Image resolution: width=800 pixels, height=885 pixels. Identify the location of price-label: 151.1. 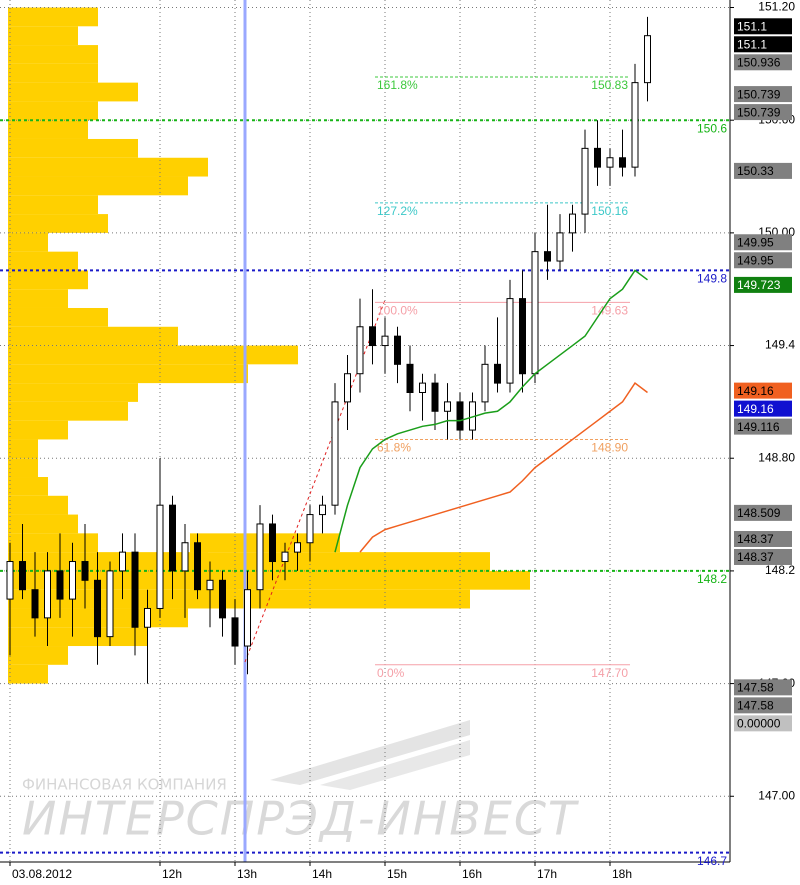
(752, 26).